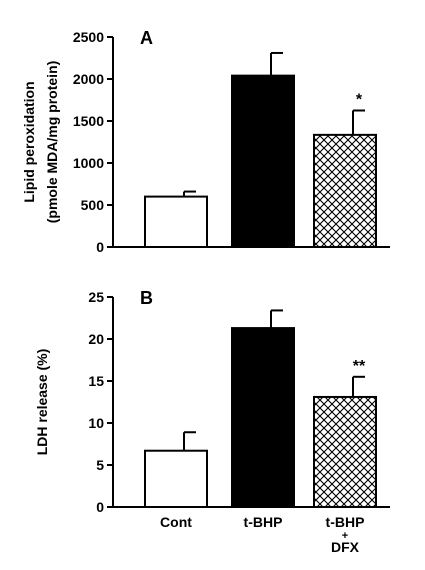 Image resolution: width=425 pixels, height=570 pixels. What do you see at coordinates (345, 547) in the screenshot?
I see `x-tick-label: DFX` at bounding box center [345, 547].